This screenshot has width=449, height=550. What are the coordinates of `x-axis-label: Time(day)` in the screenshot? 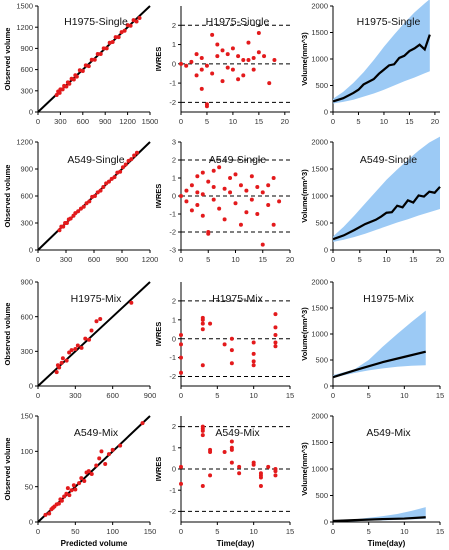 It's located at (387, 543).